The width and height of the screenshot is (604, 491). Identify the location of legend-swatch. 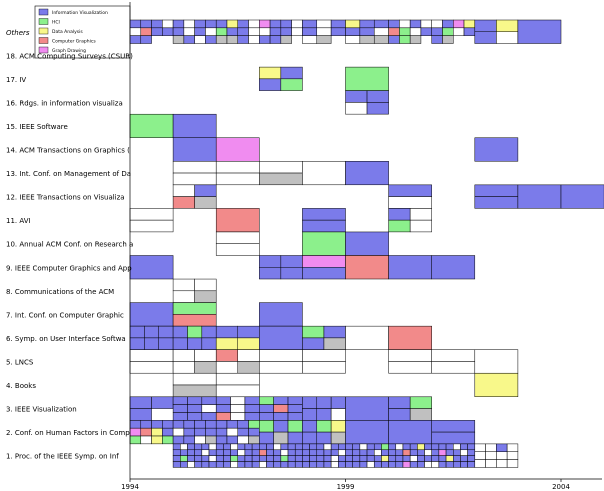
(43, 31).